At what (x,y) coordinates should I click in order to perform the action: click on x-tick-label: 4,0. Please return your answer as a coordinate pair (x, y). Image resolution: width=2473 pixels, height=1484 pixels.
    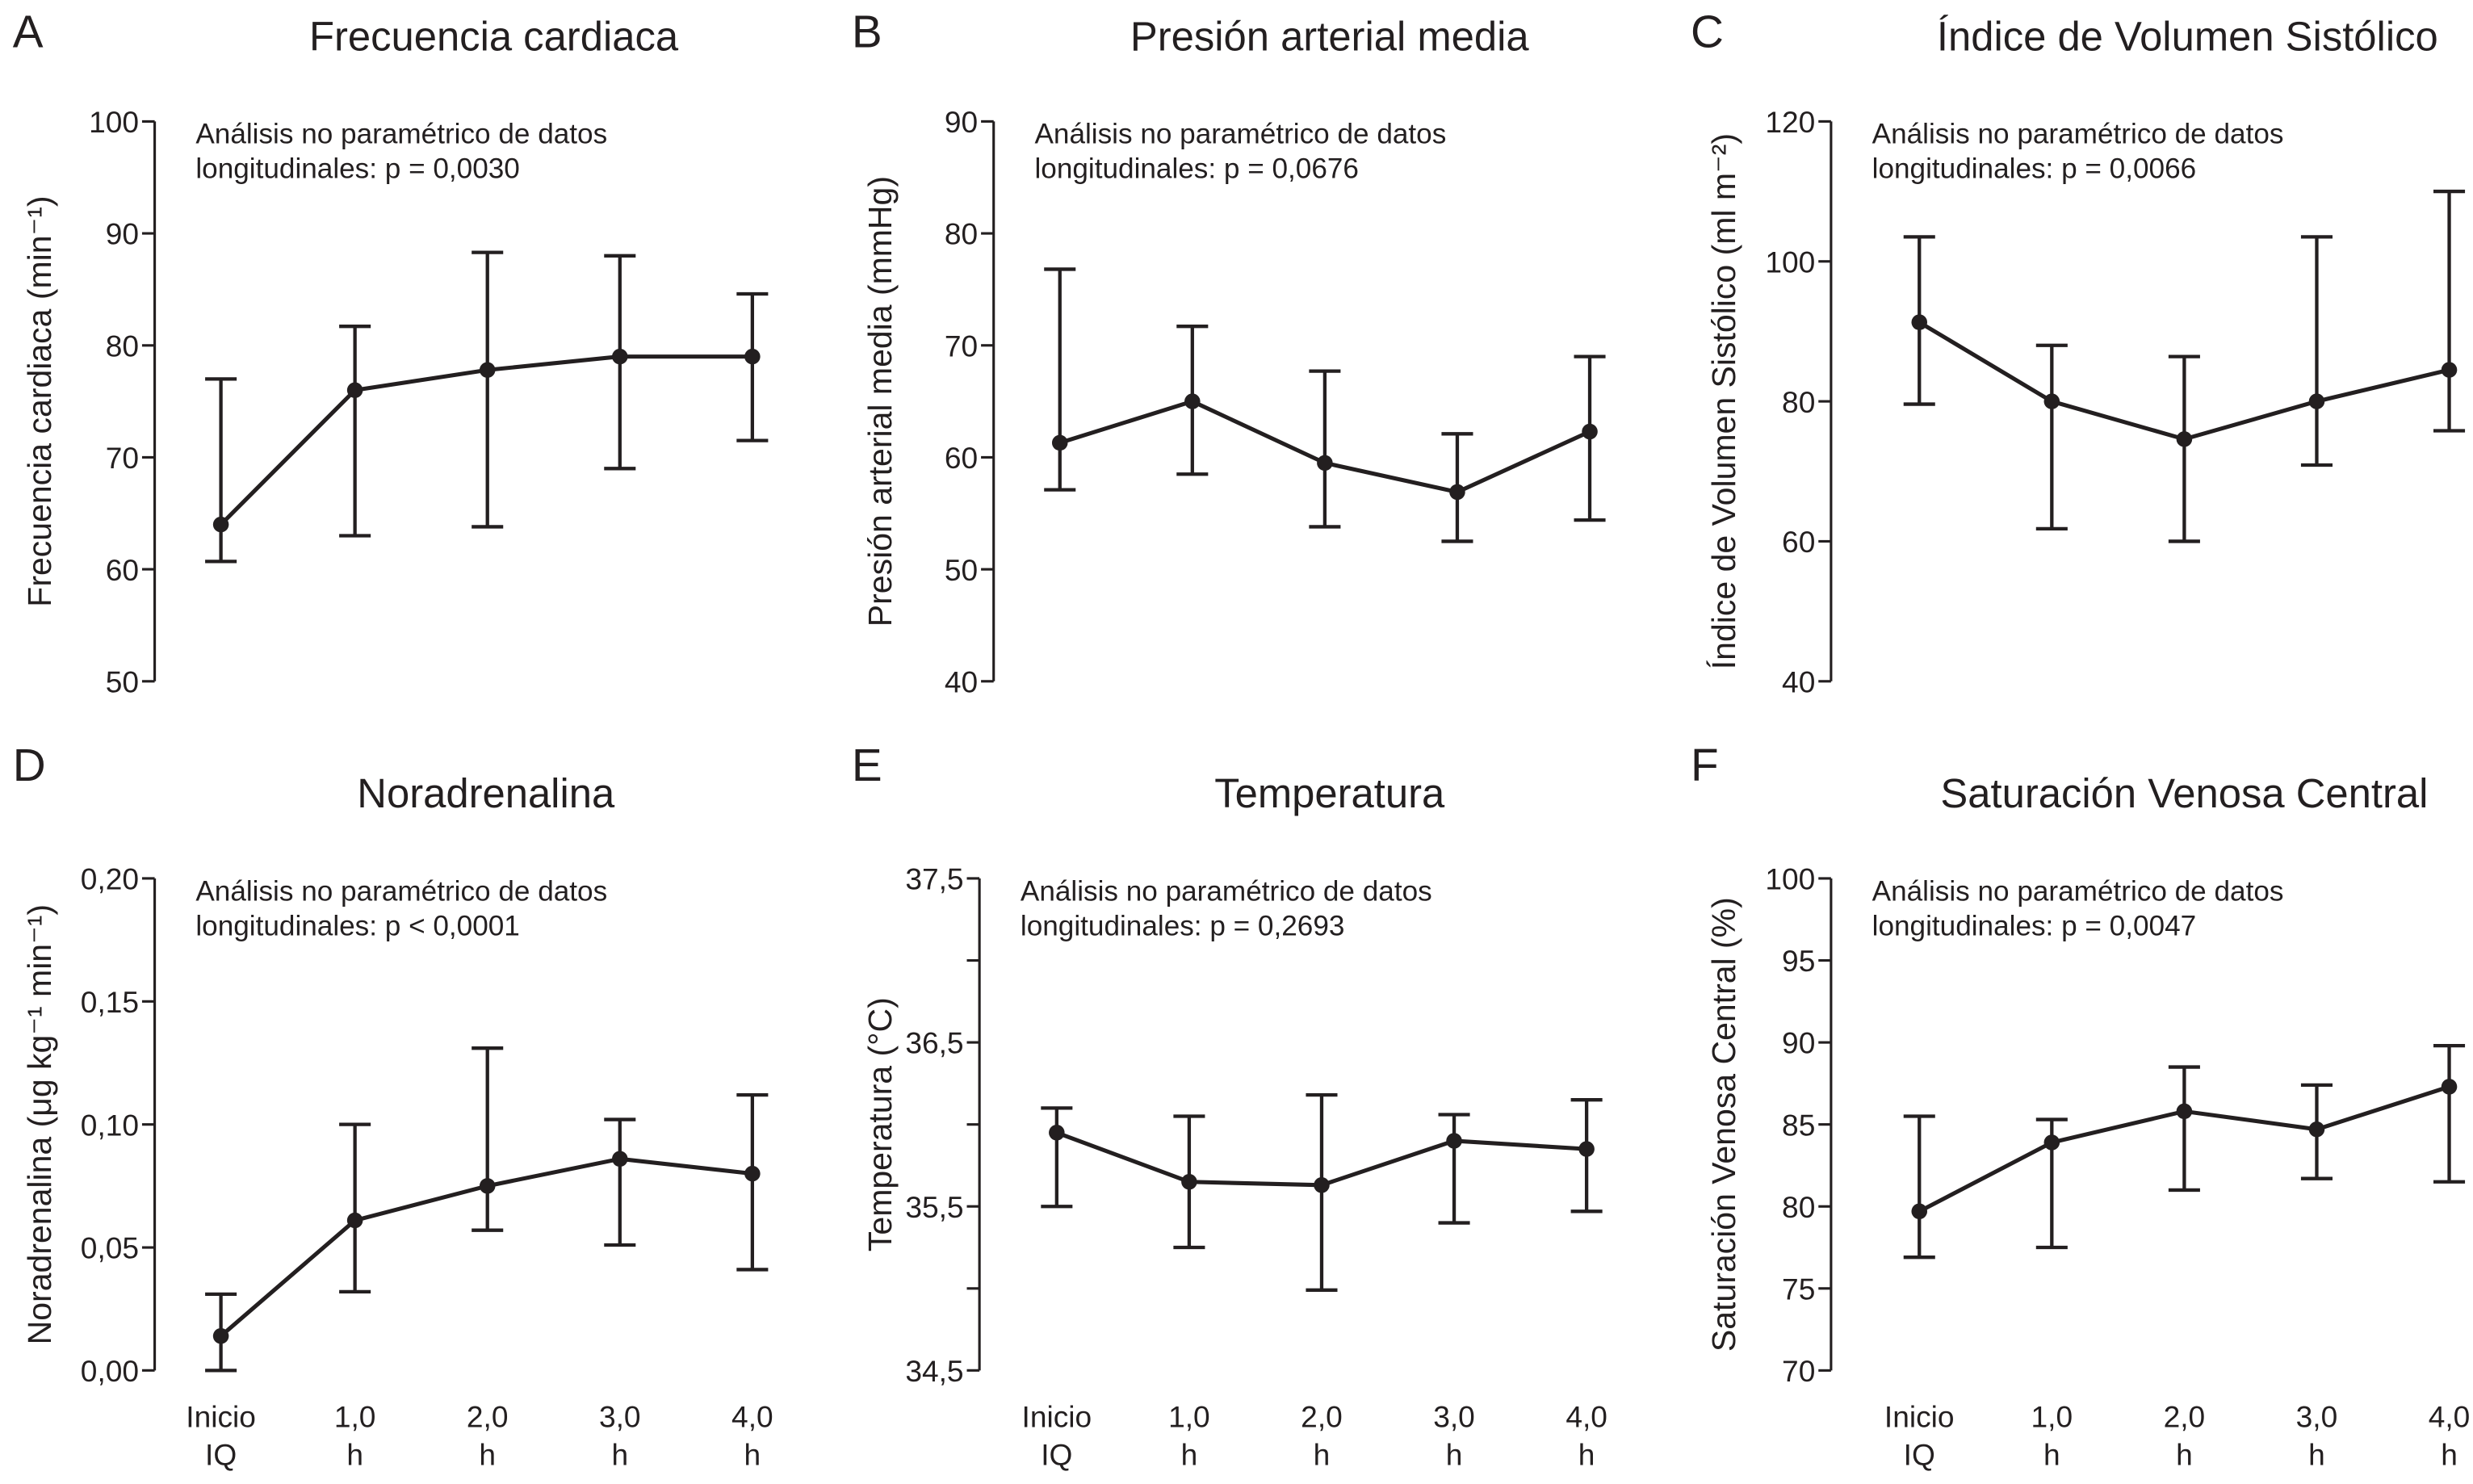
    Looking at the image, I should click on (752, 1417).